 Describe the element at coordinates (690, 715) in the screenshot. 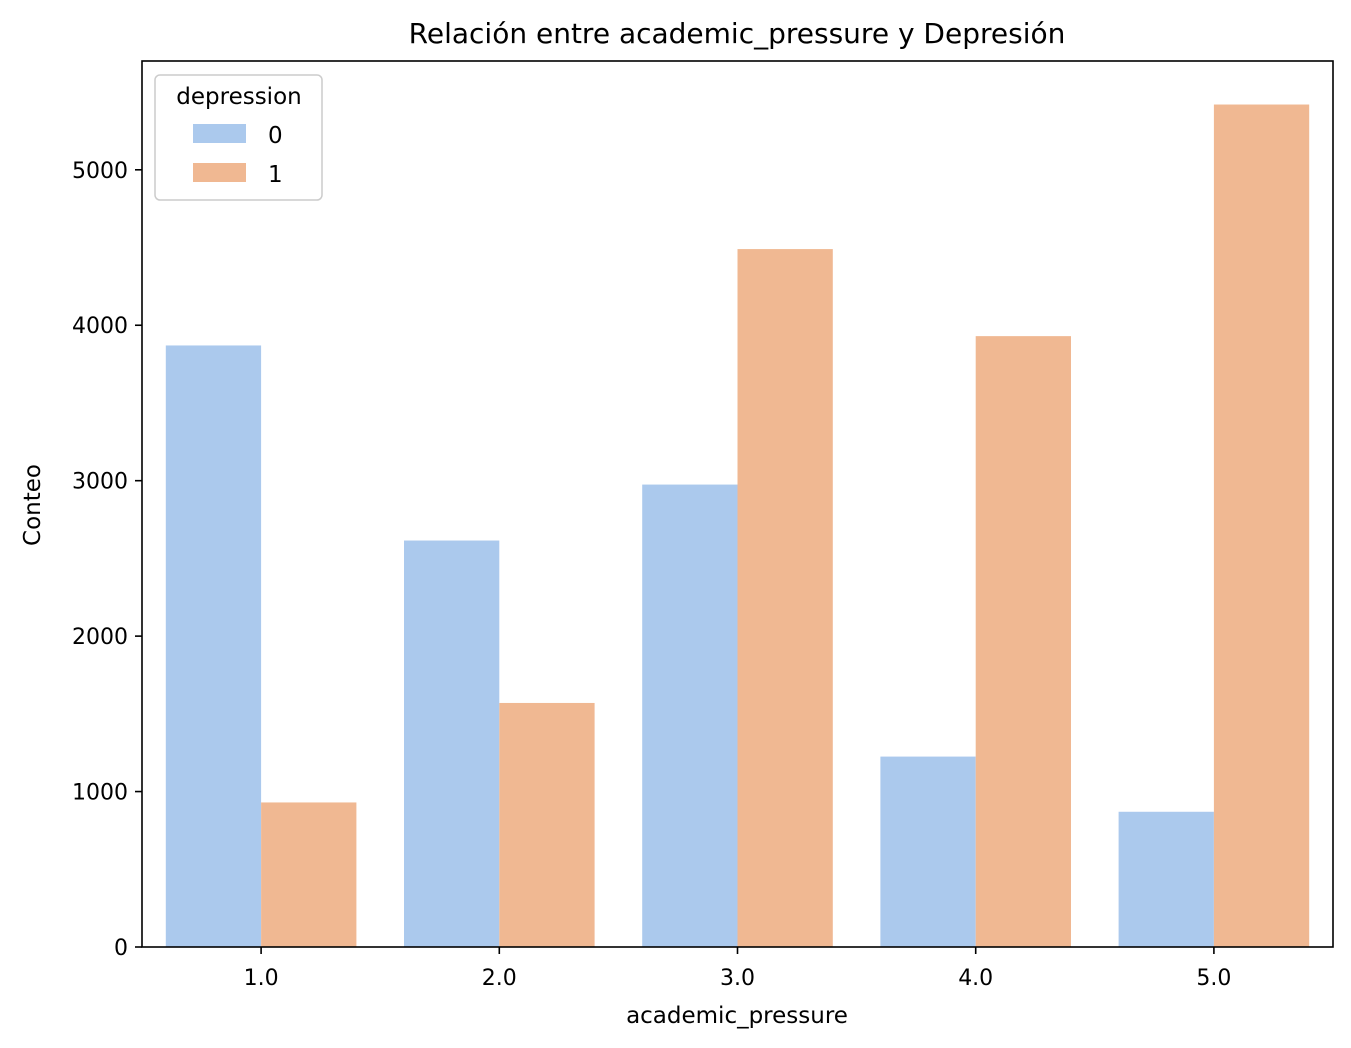

I see `bar-0-3.0` at that location.